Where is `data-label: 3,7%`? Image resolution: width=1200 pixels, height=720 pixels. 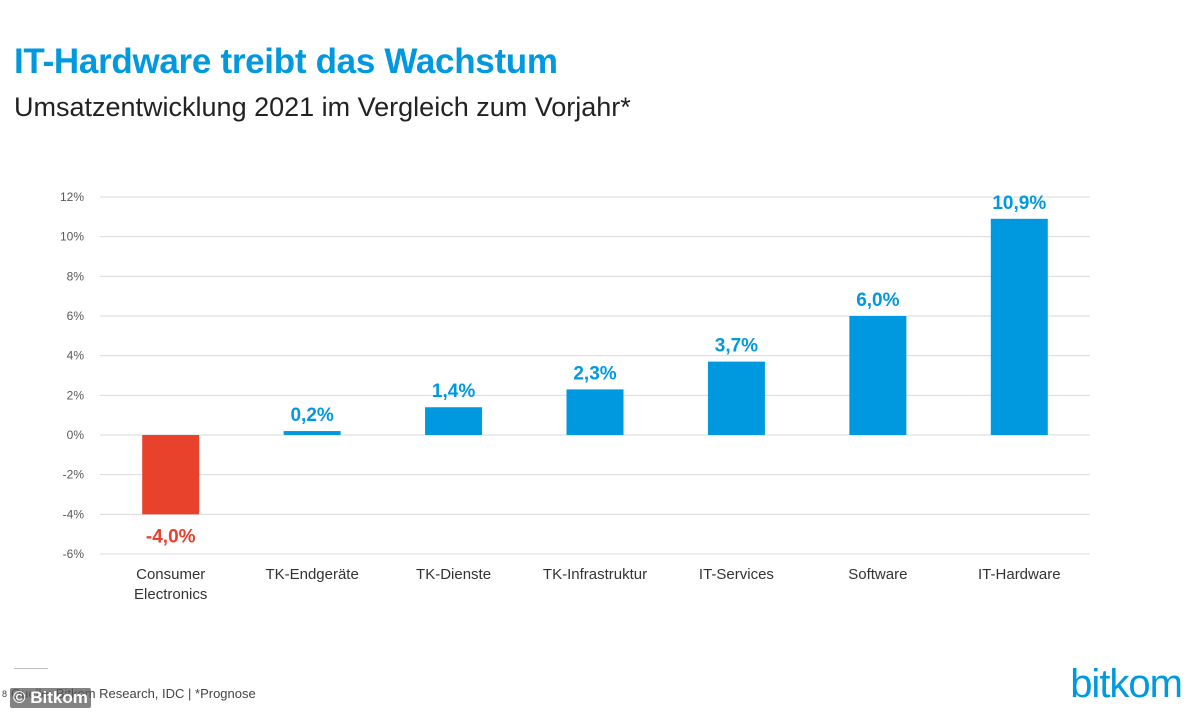
data-label: 3,7% is located at coordinates (736, 346).